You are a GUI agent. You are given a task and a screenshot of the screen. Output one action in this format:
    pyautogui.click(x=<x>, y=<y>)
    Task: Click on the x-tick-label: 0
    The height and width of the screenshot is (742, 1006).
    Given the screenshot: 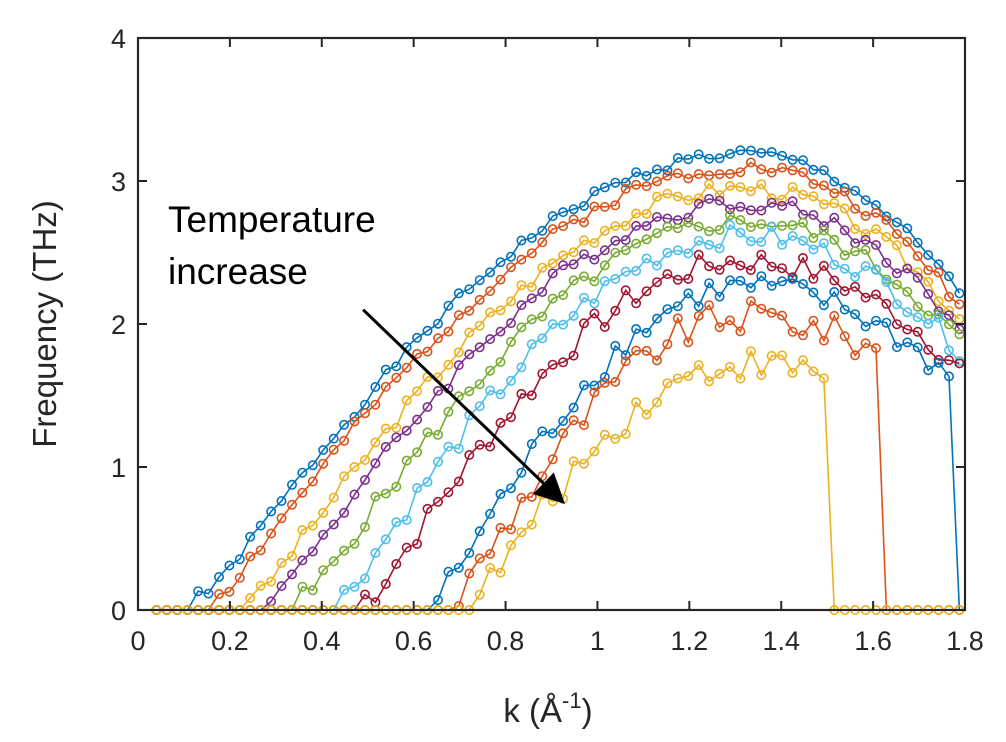 What is the action you would take?
    pyautogui.click(x=137, y=641)
    